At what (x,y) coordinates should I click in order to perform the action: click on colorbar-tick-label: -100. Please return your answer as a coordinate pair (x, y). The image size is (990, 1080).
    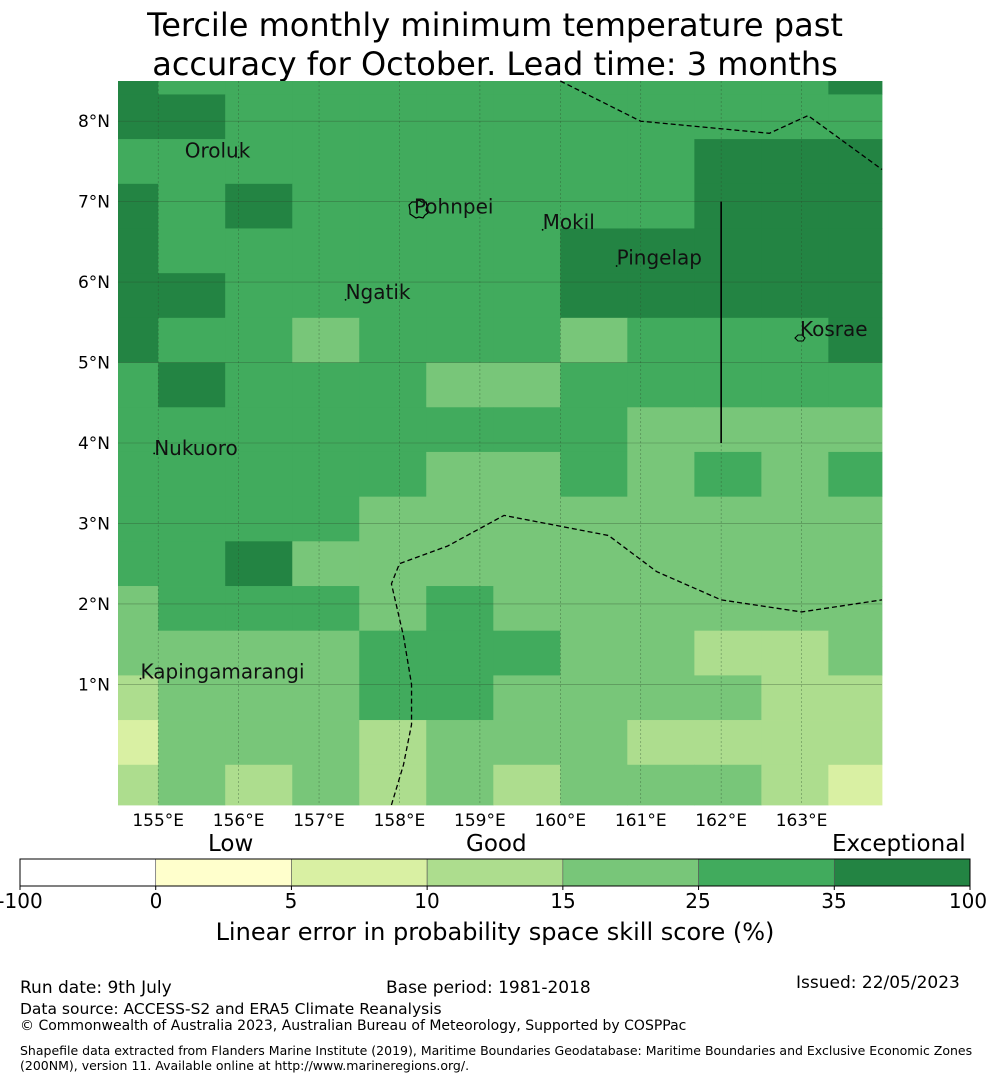
    Looking at the image, I should click on (21, 901).